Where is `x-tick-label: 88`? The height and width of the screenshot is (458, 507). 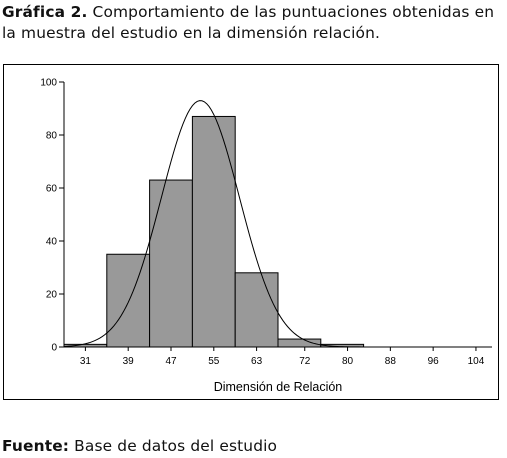 x-tick-label: 88 is located at coordinates (391, 361).